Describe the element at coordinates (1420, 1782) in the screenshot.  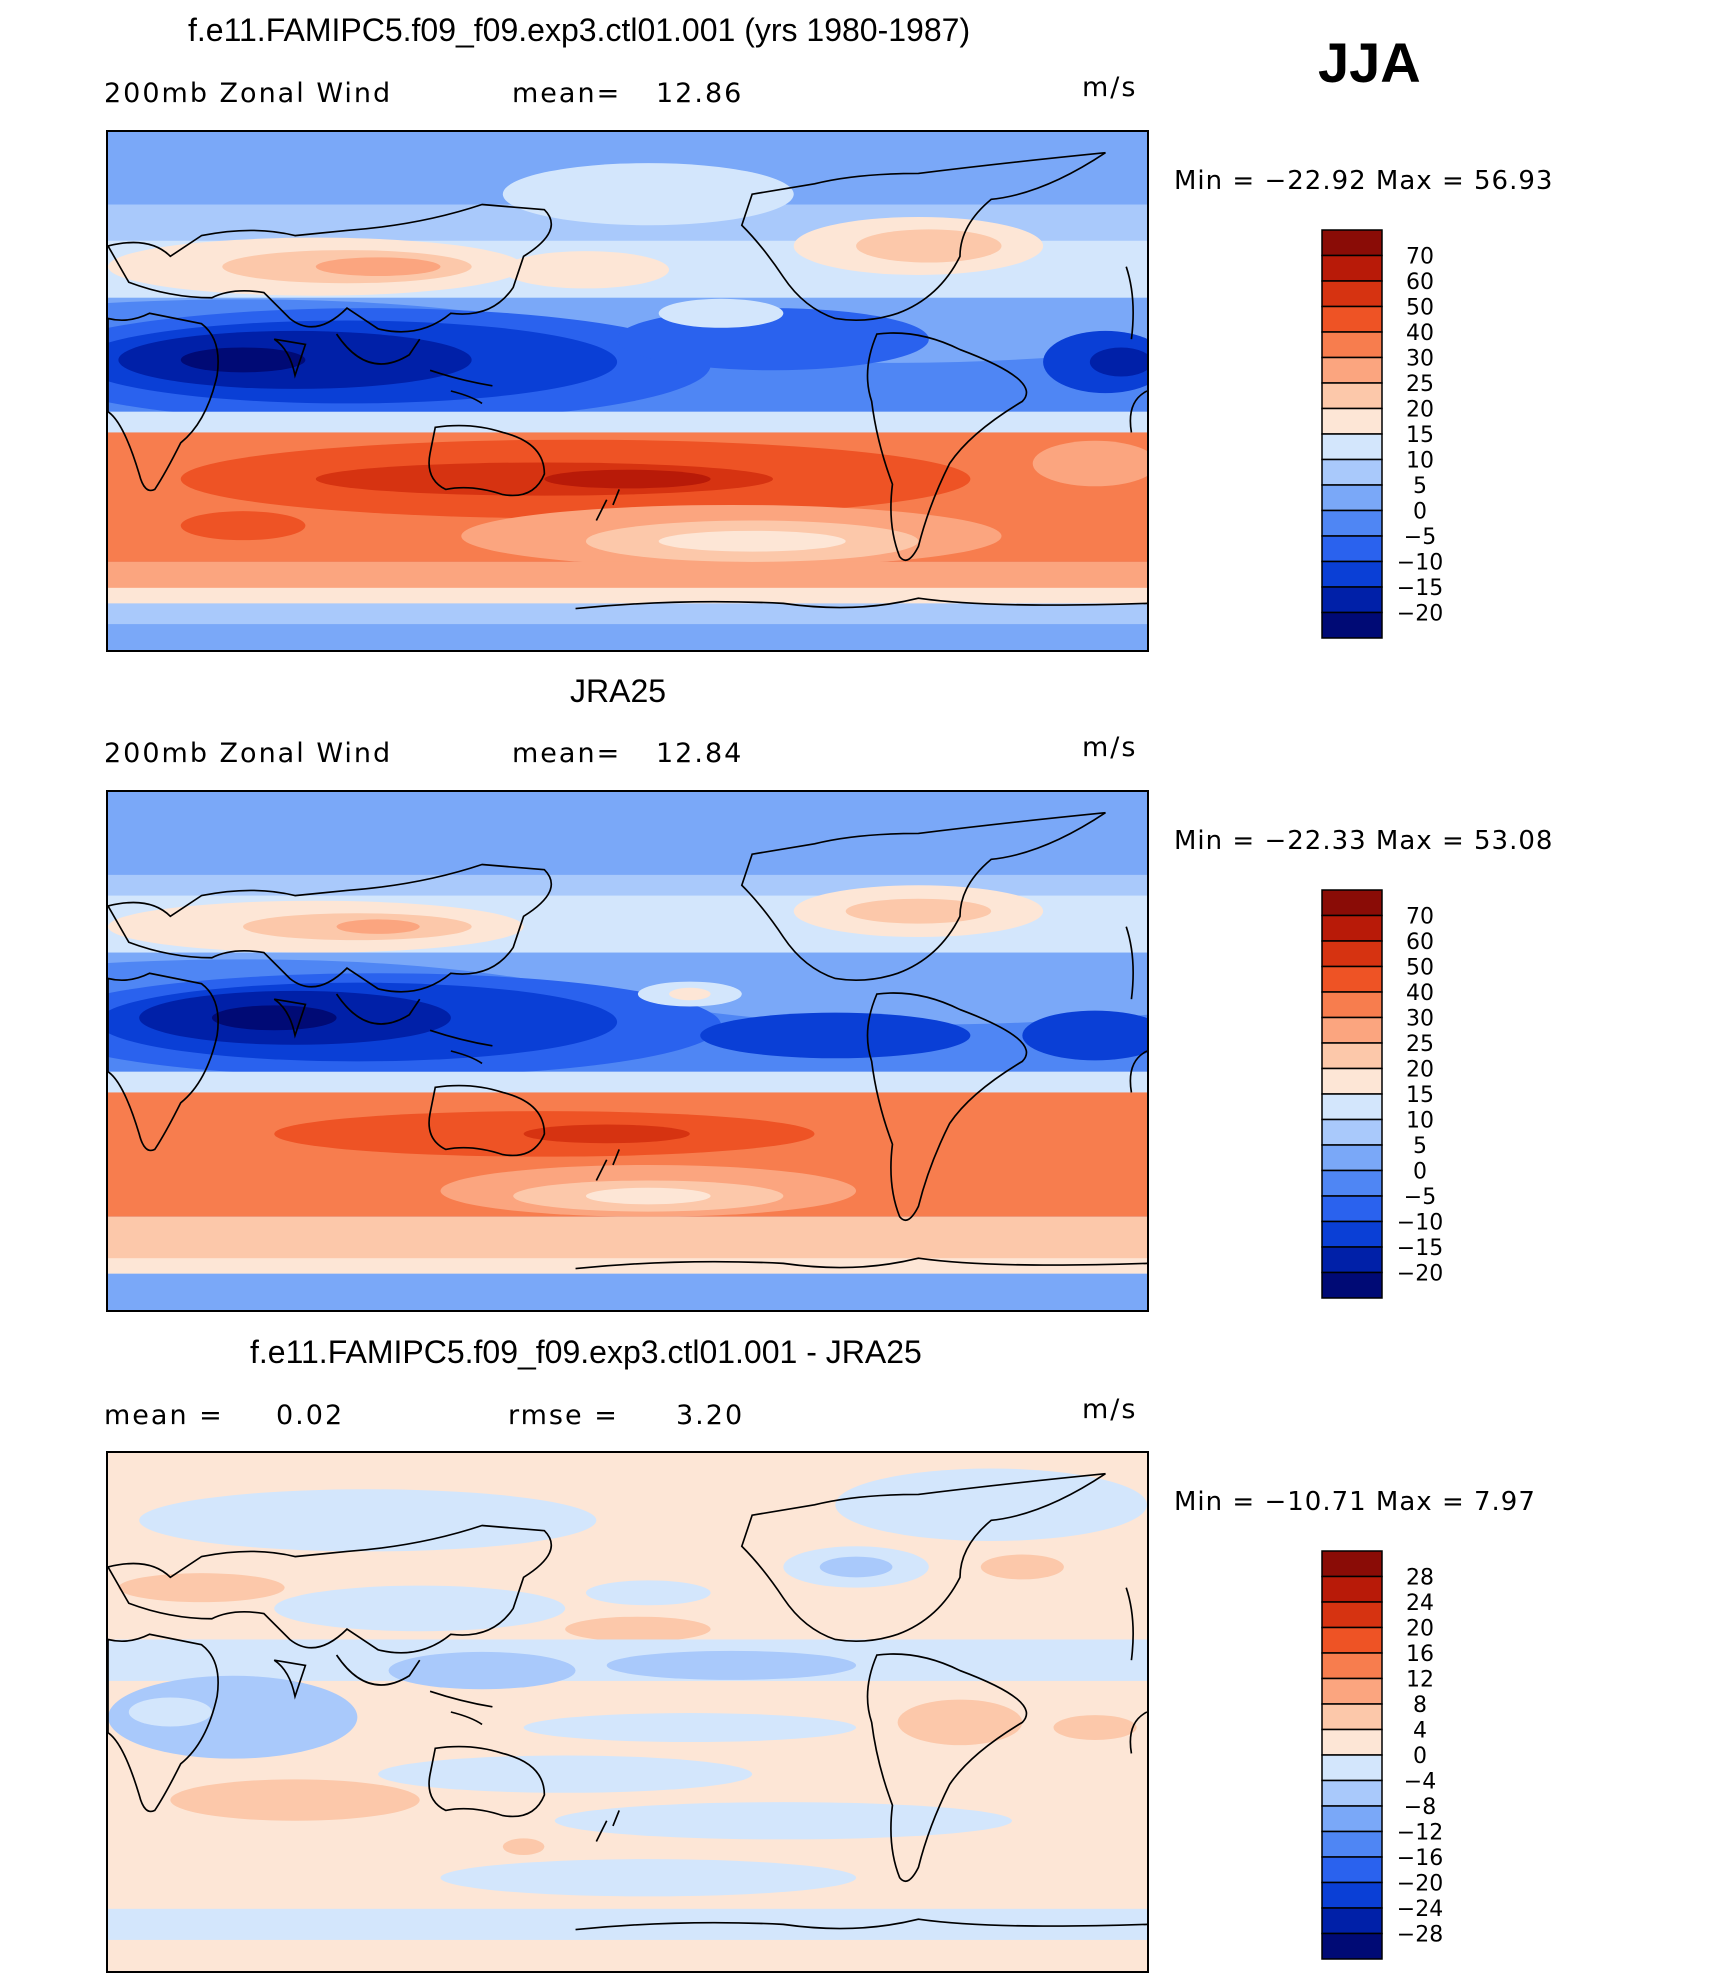
I see `panel3-colorbar-label: −4` at that location.